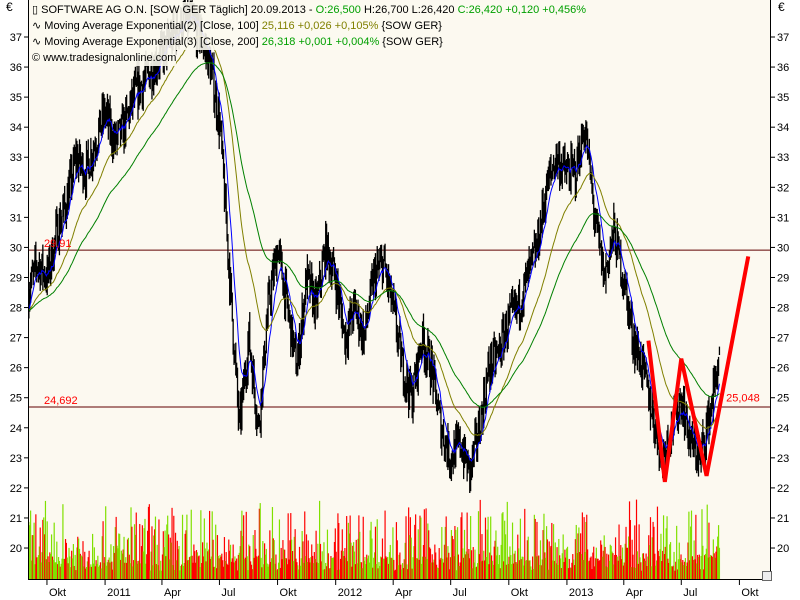 This screenshot has width=800, height=600. Describe the element at coordinates (783, 38) in the screenshot. I see `y-tick-label-right: 37` at that location.